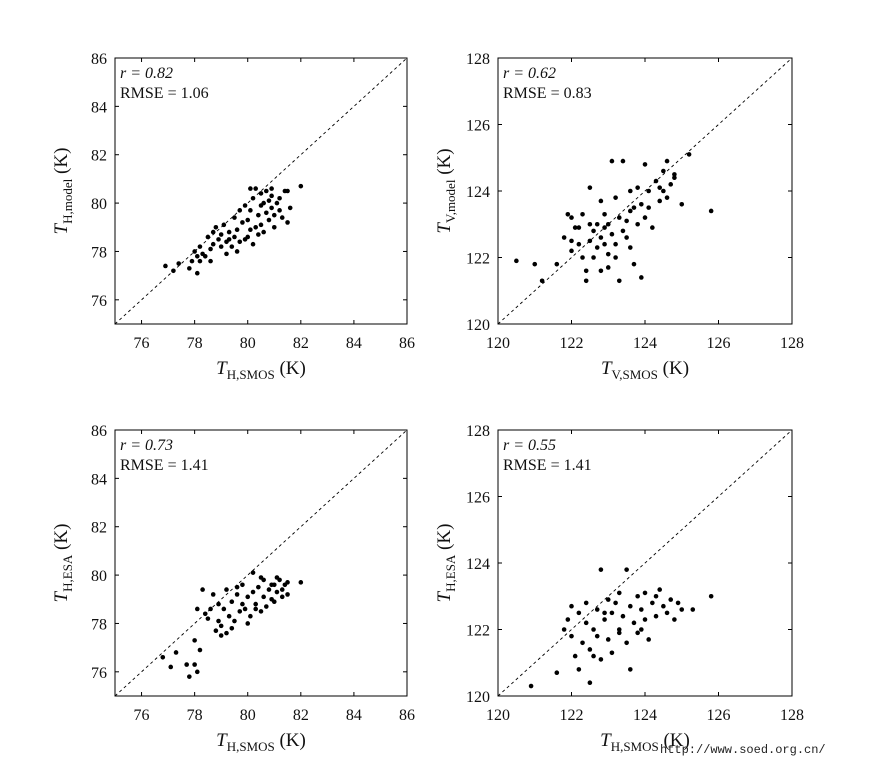 The width and height of the screenshot is (876, 782). Describe the element at coordinates (645, 742) in the screenshot. I see `panel-4-xlabel: TH,SMOS (K)` at that location.